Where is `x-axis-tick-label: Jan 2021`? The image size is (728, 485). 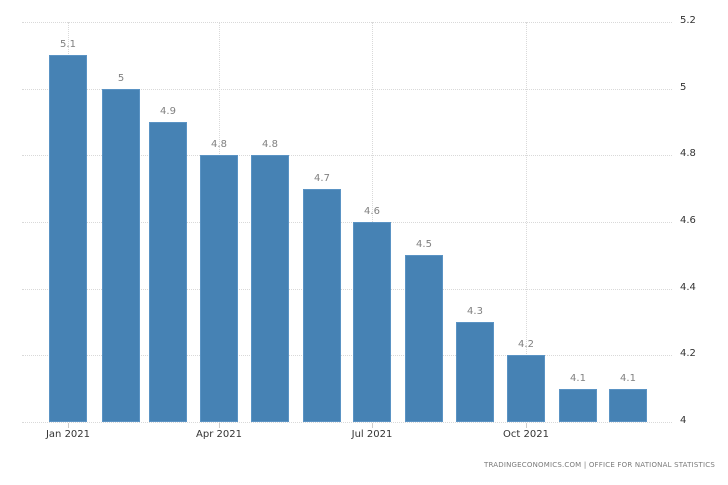
x-axis-tick-label: Jan 2021 is located at coordinates (68, 434).